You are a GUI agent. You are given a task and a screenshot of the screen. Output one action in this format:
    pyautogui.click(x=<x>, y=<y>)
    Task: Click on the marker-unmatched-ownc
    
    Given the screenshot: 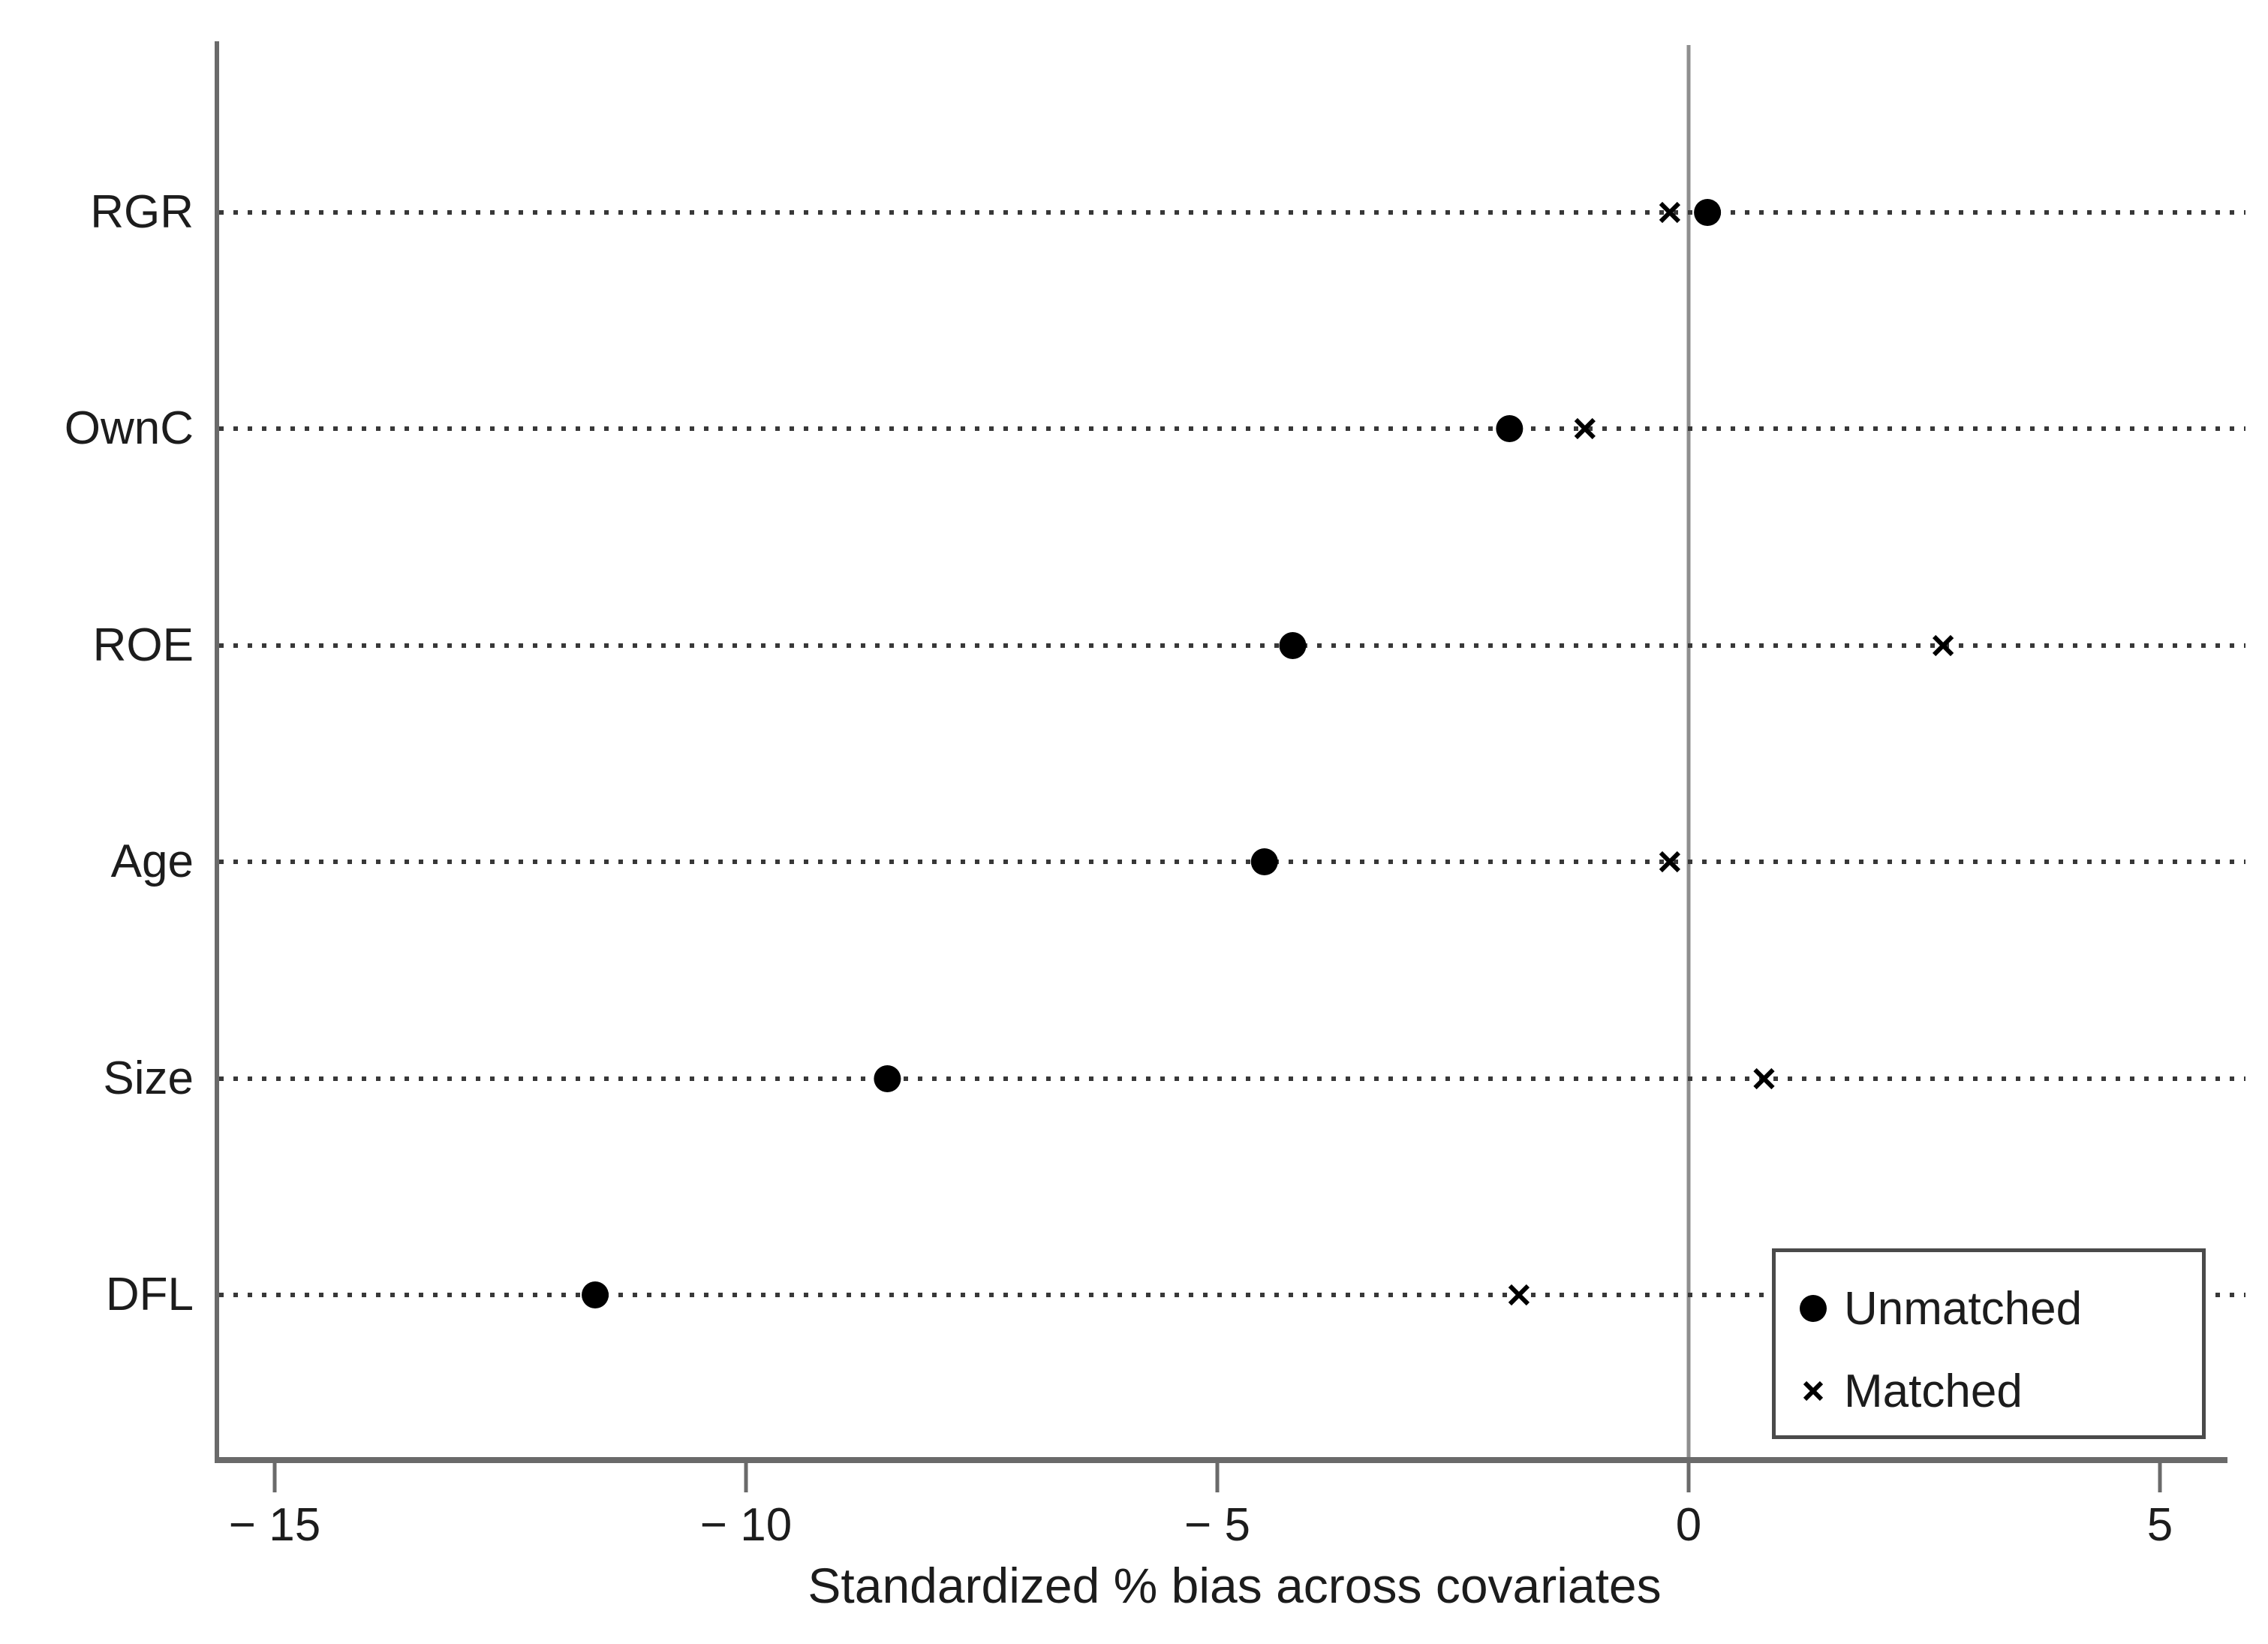 What is the action you would take?
    pyautogui.click(x=1510, y=429)
    